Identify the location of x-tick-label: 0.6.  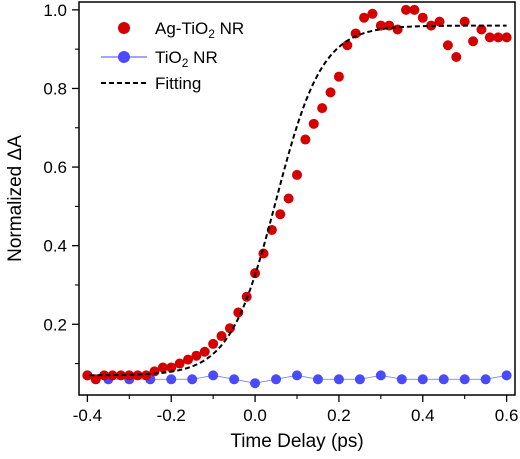
(507, 415).